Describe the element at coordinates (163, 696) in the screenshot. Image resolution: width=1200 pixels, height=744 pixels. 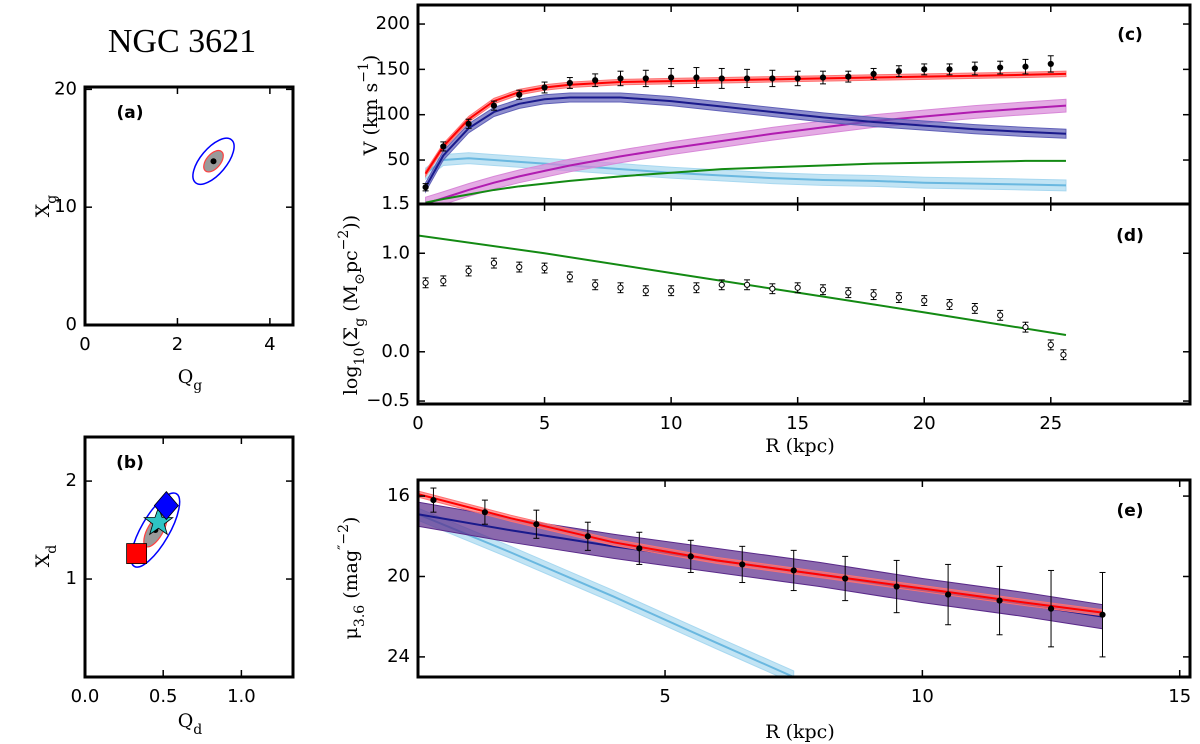
I see `x-tick-label: 0.5` at that location.